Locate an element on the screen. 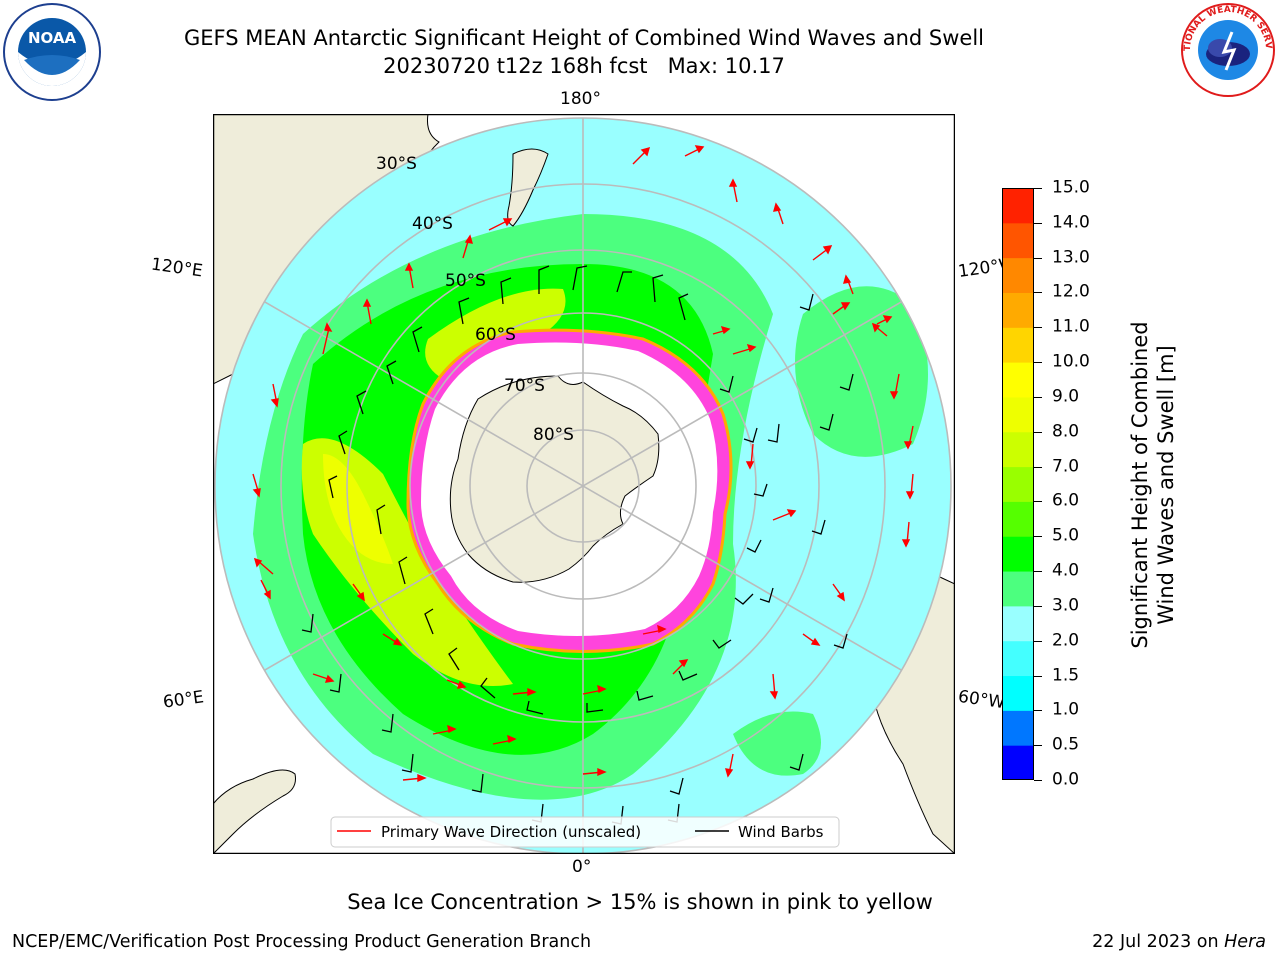  lat-label-60s: 60°S is located at coordinates (495, 335).